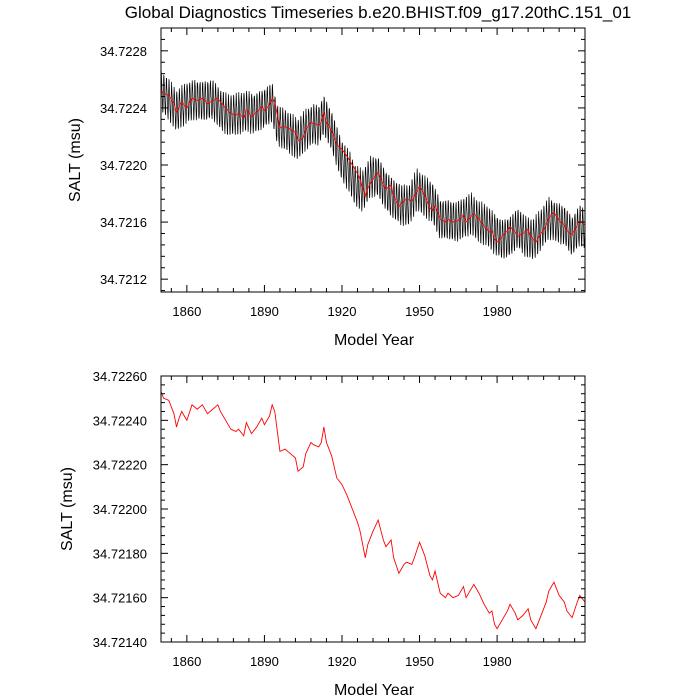  What do you see at coordinates (264, 311) in the screenshot?
I see `top-panel-x-tick-label: 1890` at bounding box center [264, 311].